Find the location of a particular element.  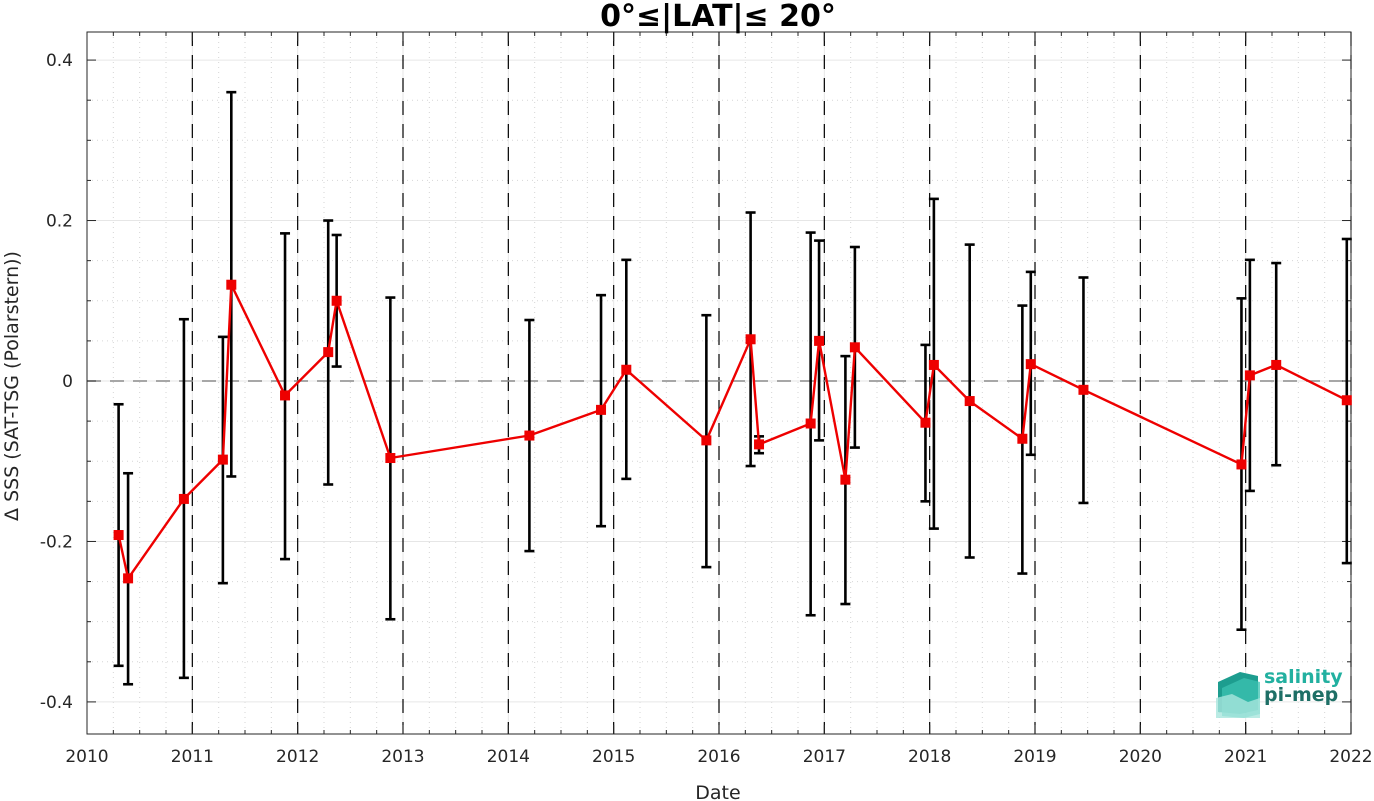

y-tick-labels: -0.4 -0.2 0 0.2 0.4 is located at coordinates (56, 382).